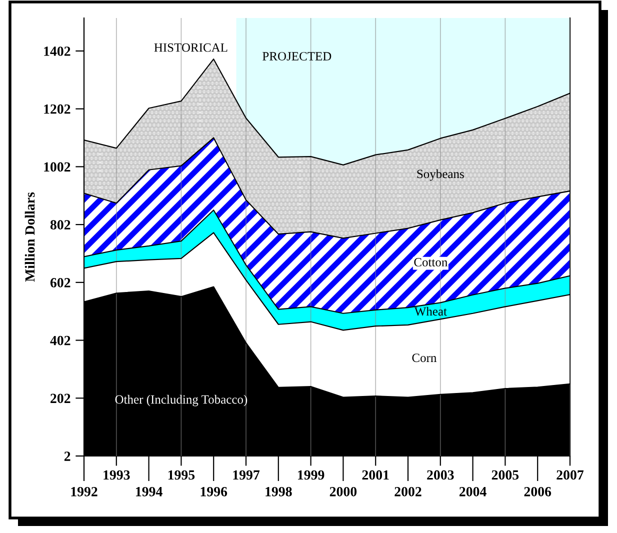 The height and width of the screenshot is (533, 617). What do you see at coordinates (424, 358) in the screenshot?
I see `series-label: Corn` at bounding box center [424, 358].